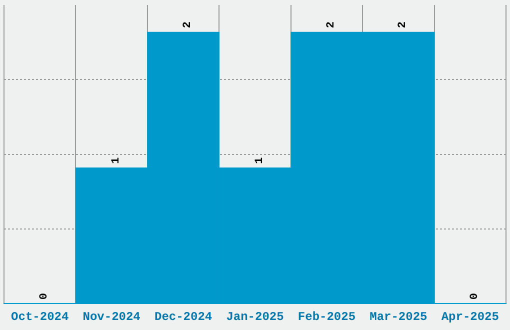 The width and height of the screenshot is (510, 330). Describe the element at coordinates (111, 317) in the screenshot. I see `x-tick-label: Nov-2024` at that location.